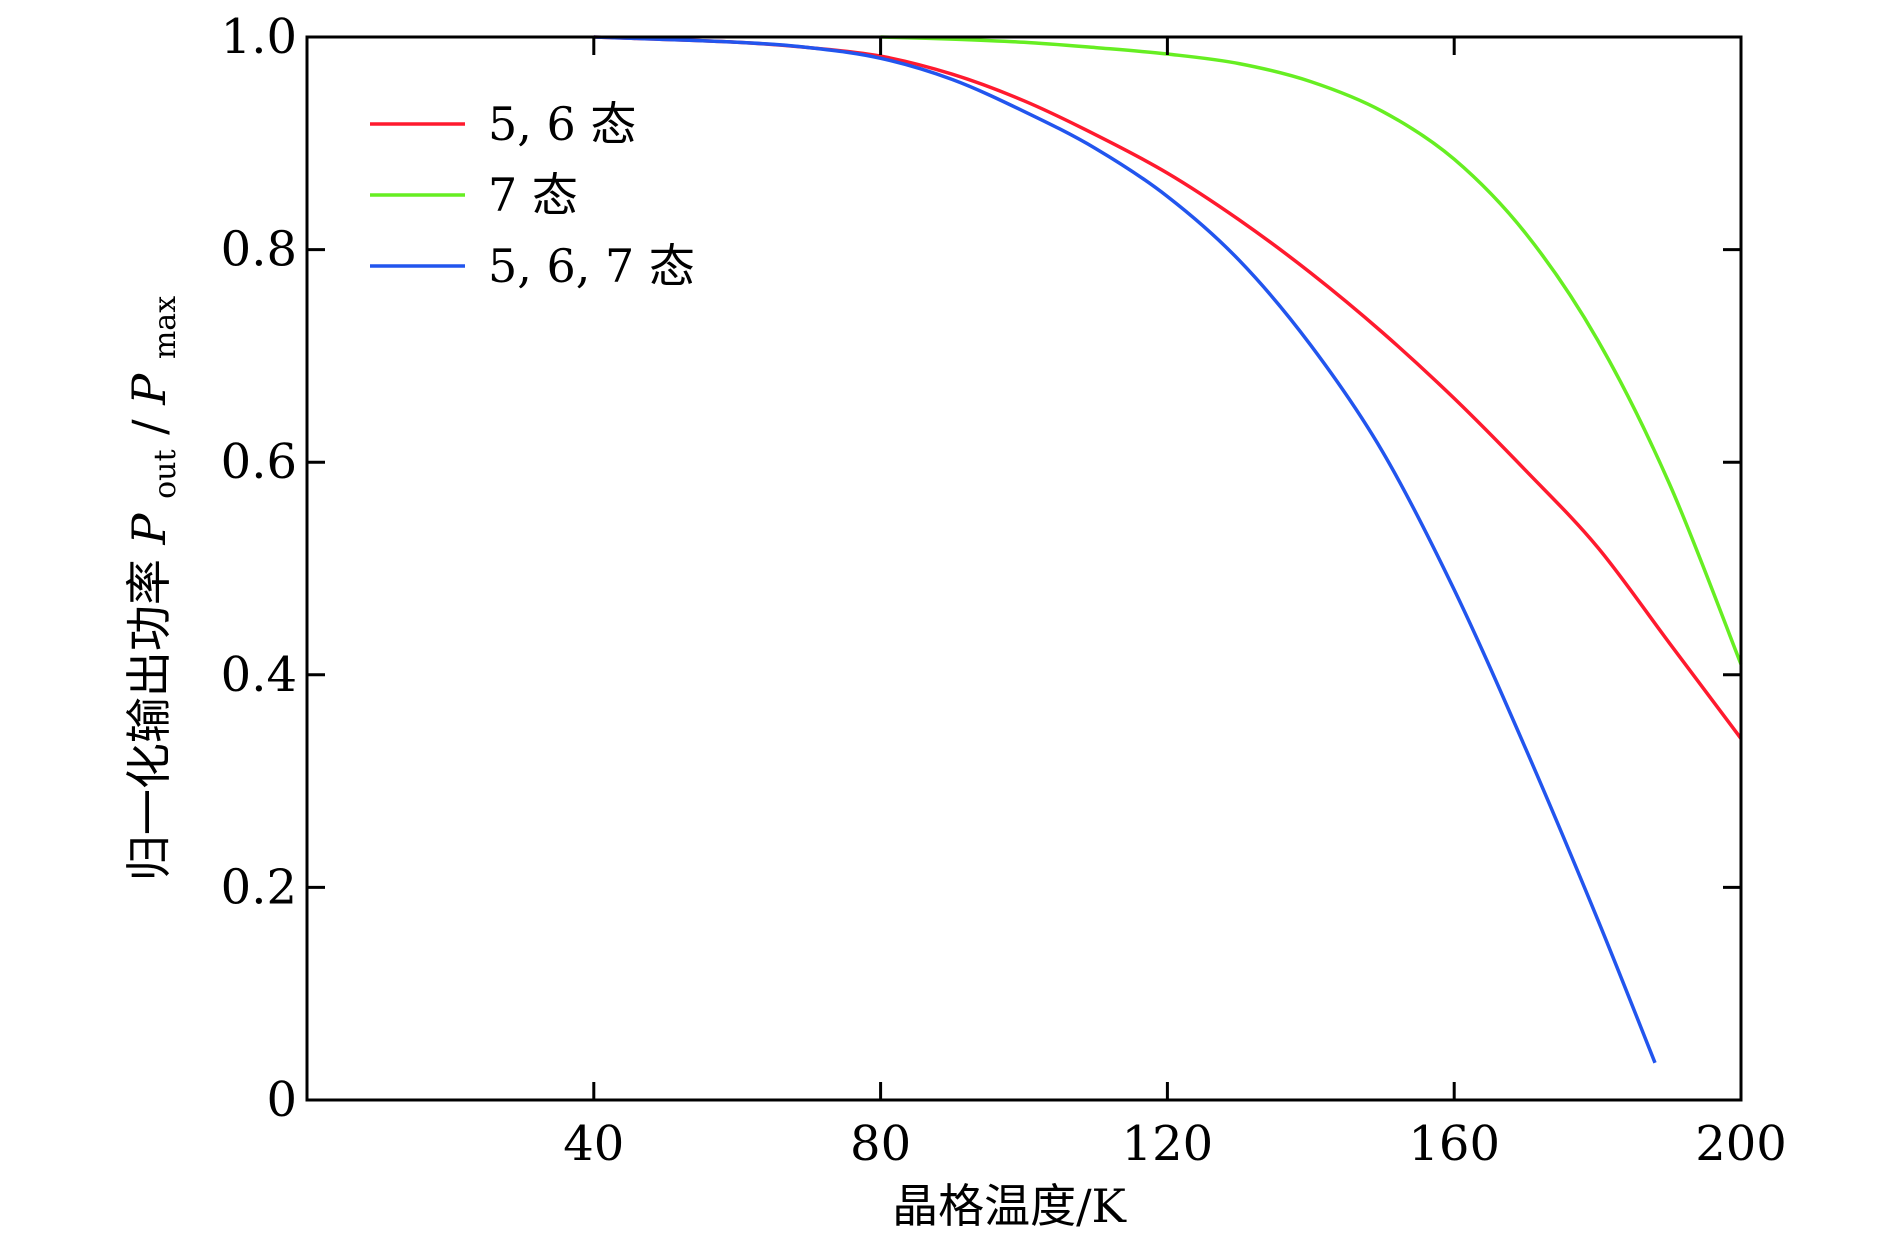  I want to click on y-axis-label-slash: /, so click(149, 427).